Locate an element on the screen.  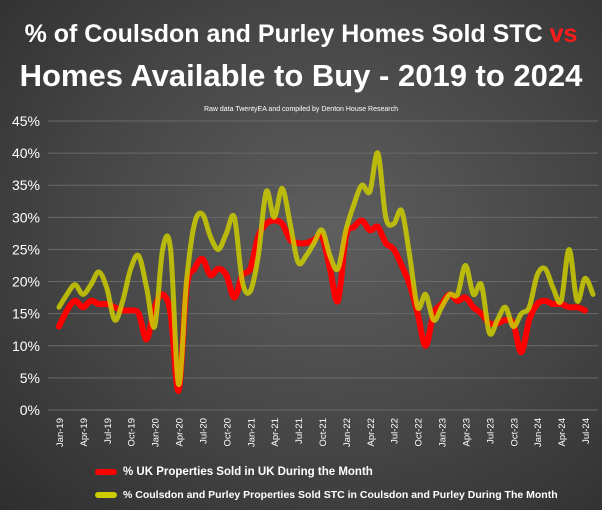
x-tick-label: Jan-20 is located at coordinates (156, 432).